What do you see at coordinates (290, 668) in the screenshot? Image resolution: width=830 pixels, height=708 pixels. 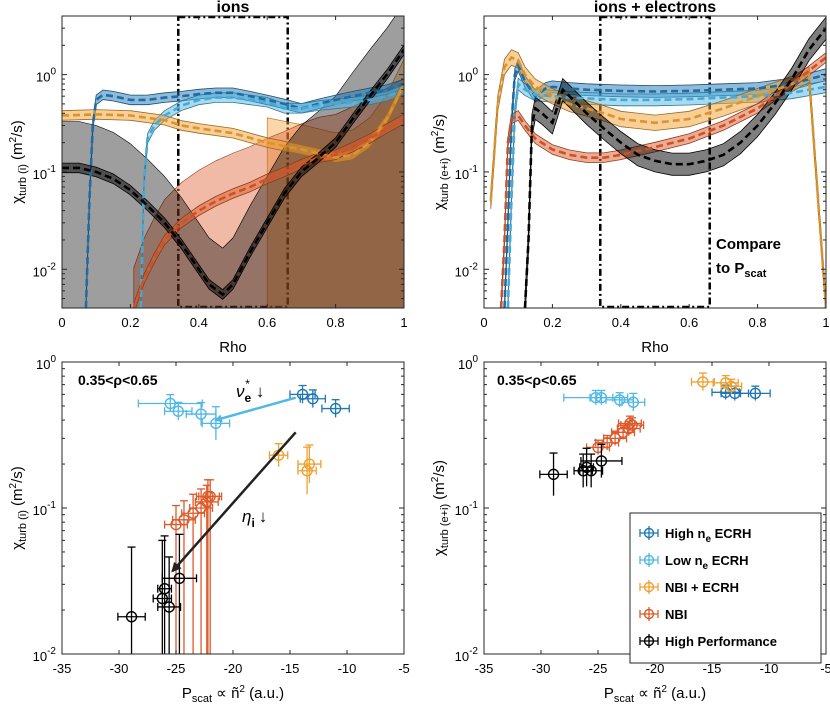 I see `x-tick-label: -15` at bounding box center [290, 668].